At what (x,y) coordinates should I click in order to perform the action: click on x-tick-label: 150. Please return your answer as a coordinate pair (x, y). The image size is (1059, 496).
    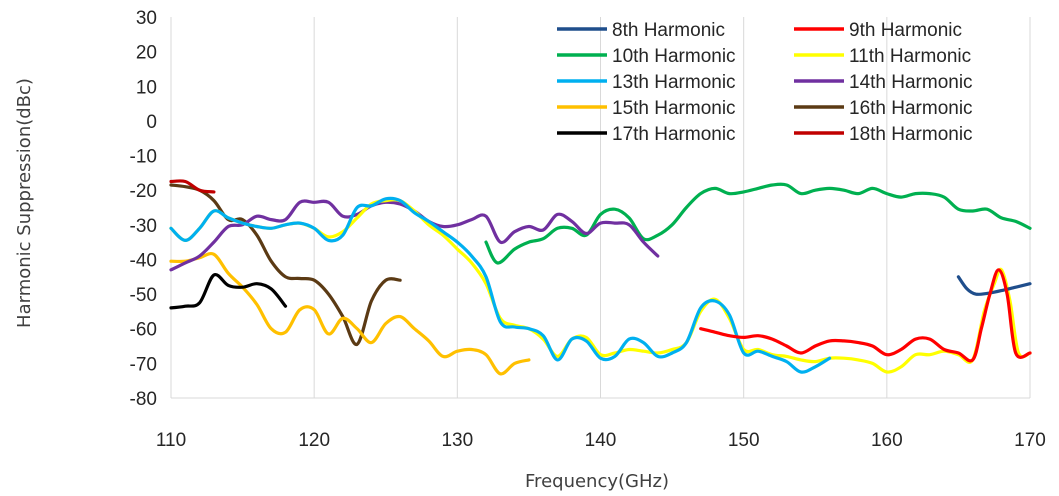
    Looking at the image, I should click on (744, 440).